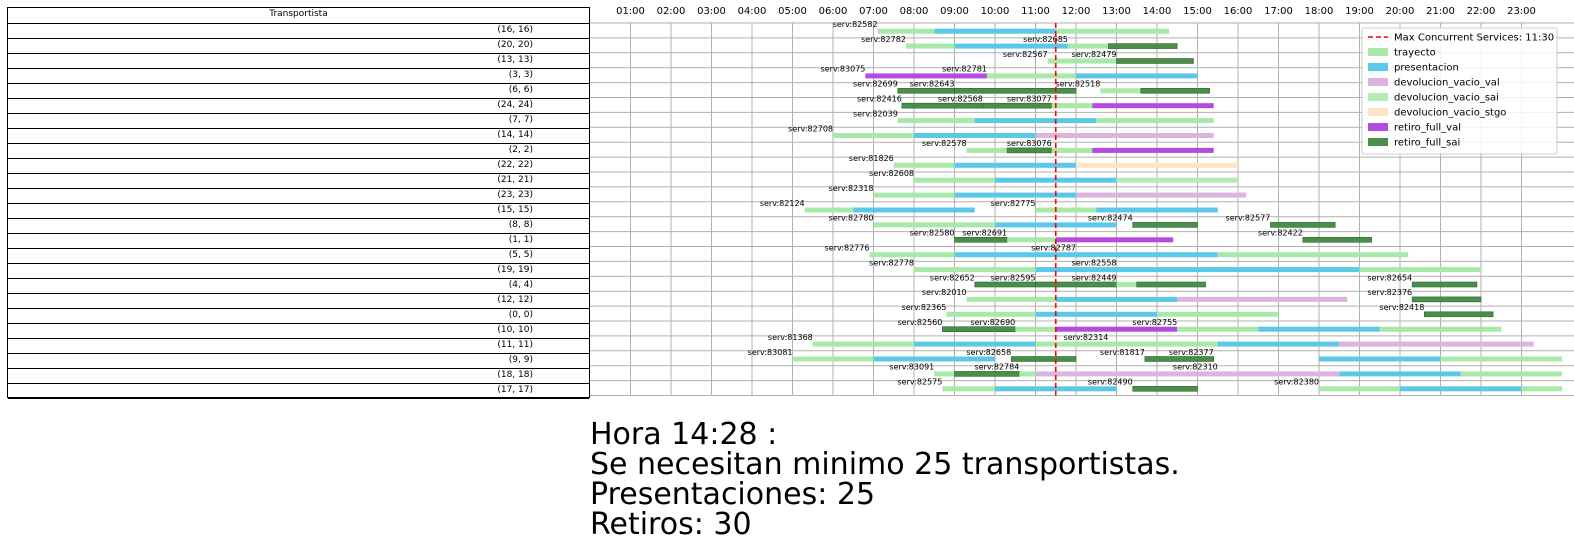 The image size is (1574, 553). What do you see at coordinates (879, 99) in the screenshot?
I see `service-label: serv:82416` at bounding box center [879, 99].